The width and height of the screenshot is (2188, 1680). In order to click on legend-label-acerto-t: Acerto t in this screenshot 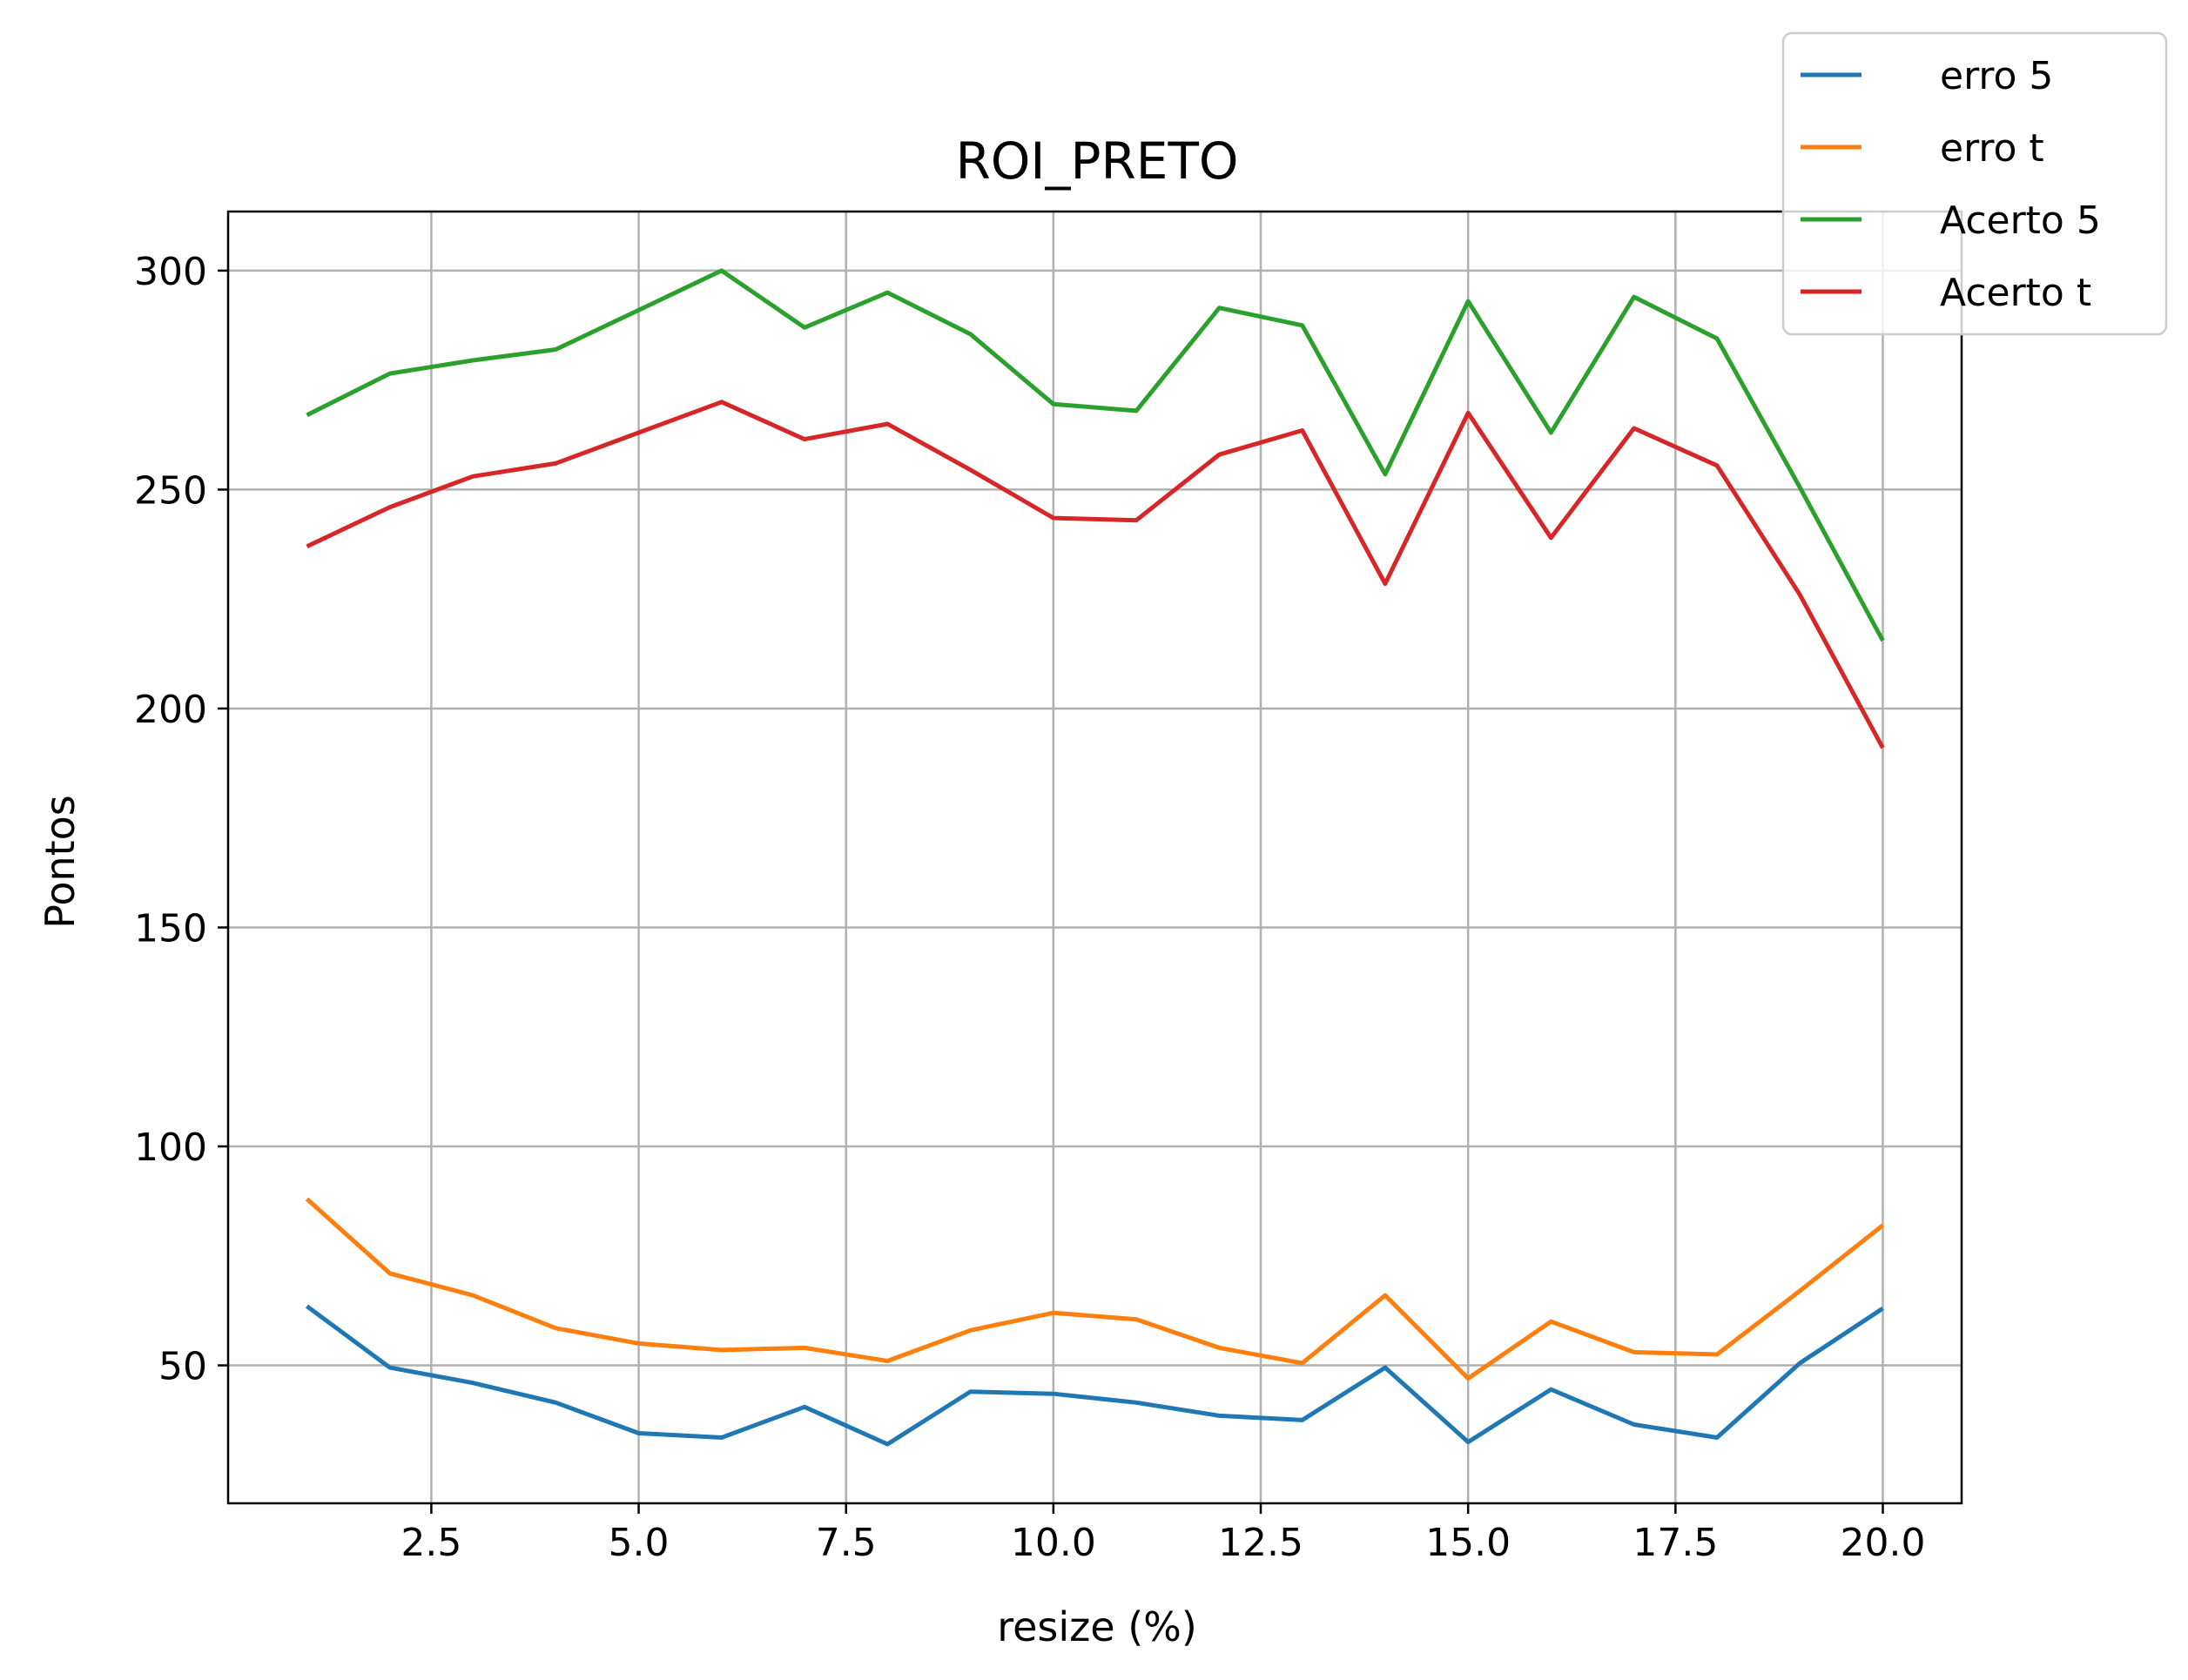, I will do `click(2015, 293)`.